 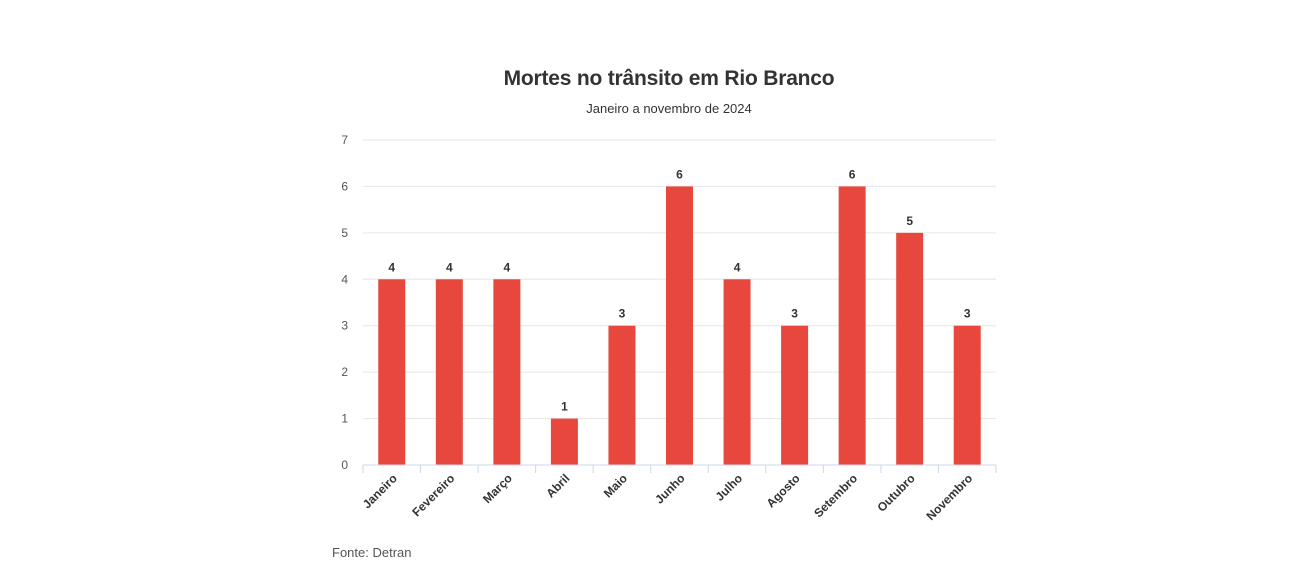 I want to click on y-tick-label: 6, so click(x=344, y=186).